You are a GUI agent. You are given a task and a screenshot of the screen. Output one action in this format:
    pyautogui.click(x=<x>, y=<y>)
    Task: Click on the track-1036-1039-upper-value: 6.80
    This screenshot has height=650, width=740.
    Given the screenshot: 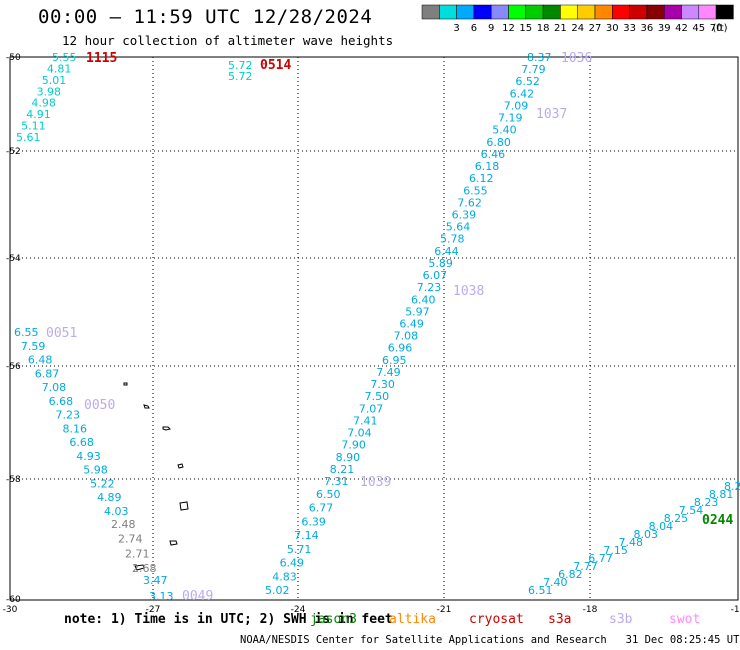 What is the action you would take?
    pyautogui.click(x=498, y=142)
    